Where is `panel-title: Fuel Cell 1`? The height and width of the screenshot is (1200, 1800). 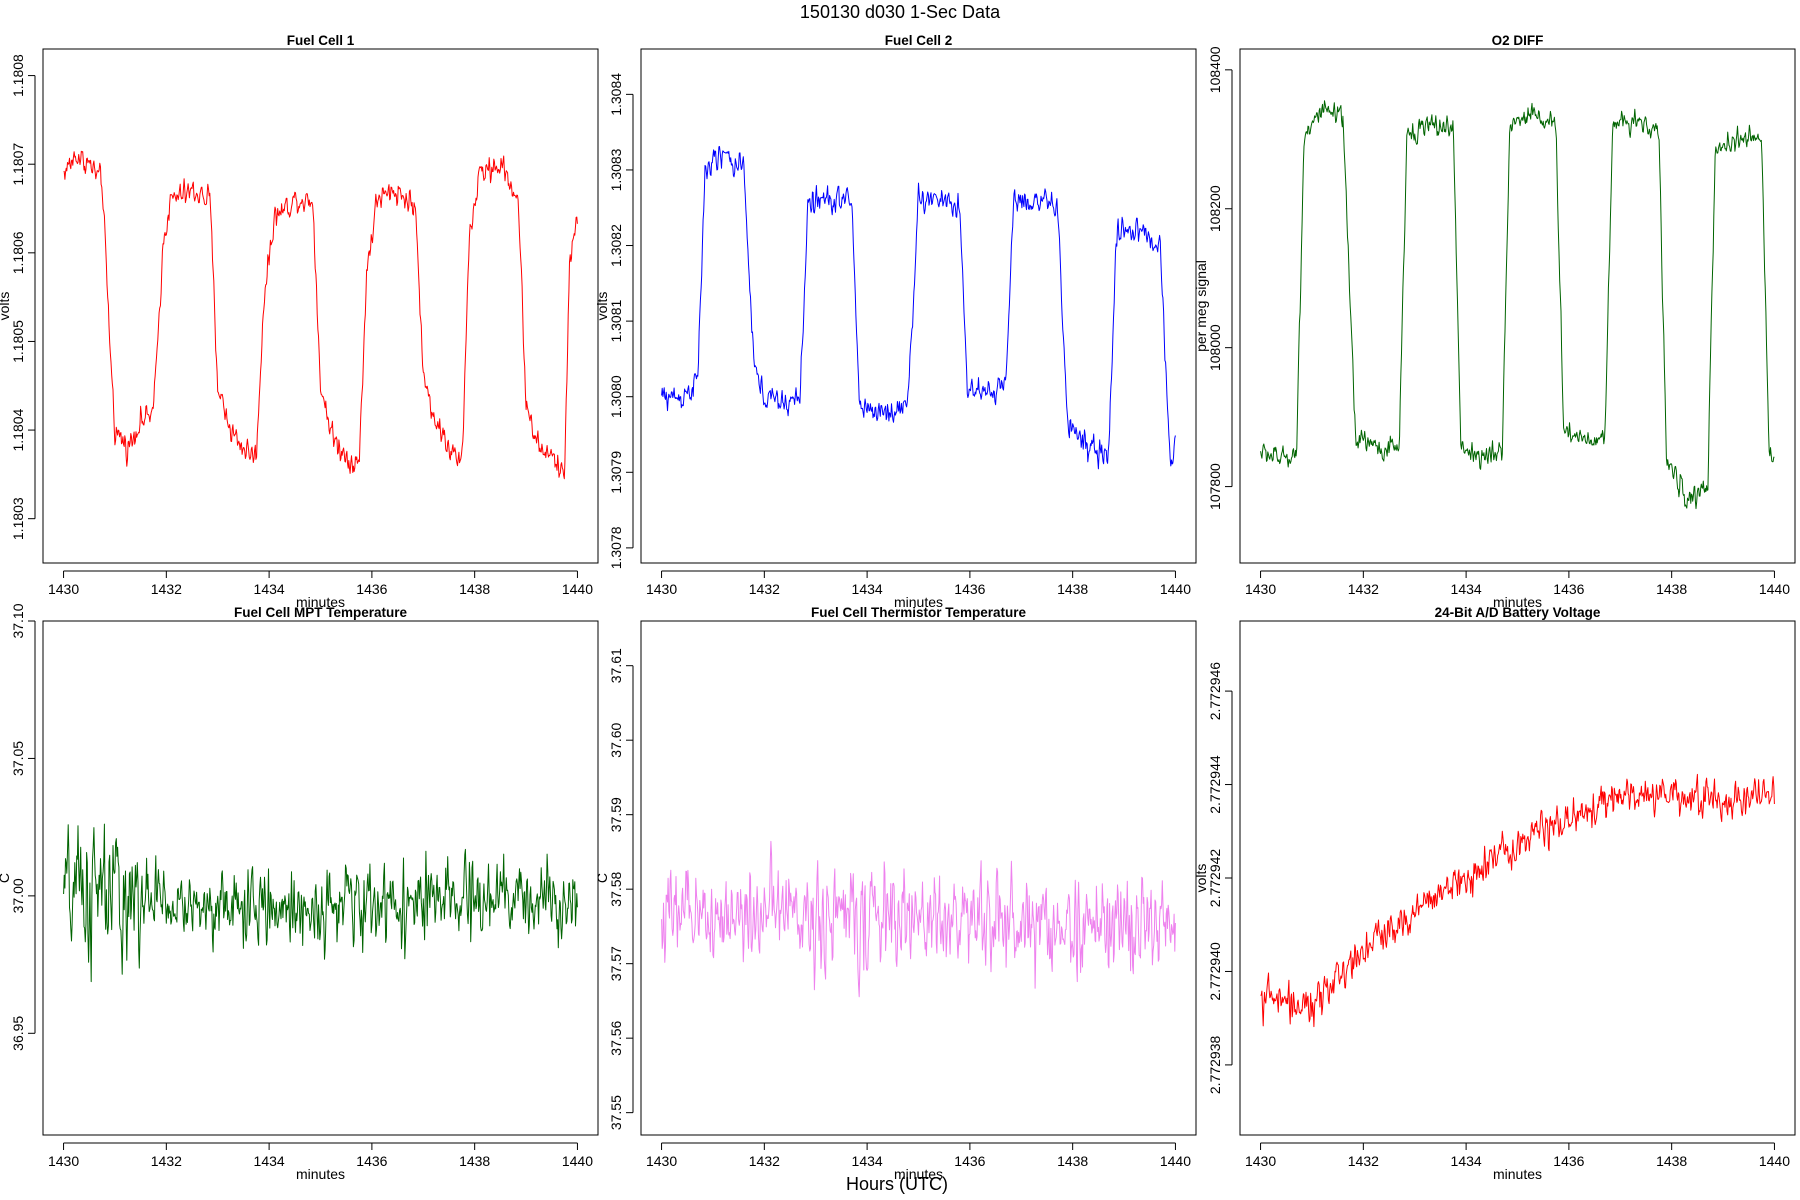
panel-title: Fuel Cell 1 is located at coordinates (321, 40).